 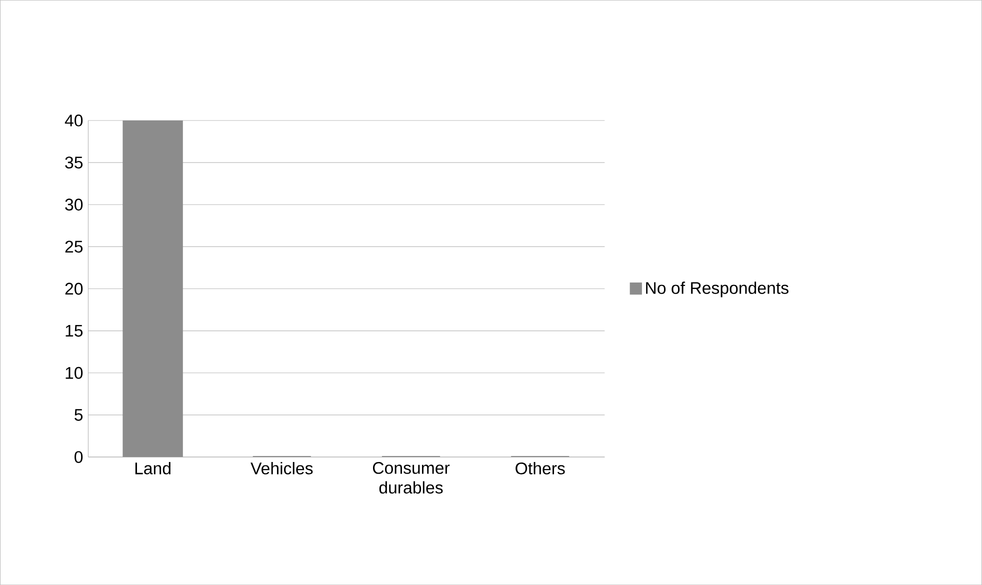 I want to click on y-tick-label: 35, so click(x=74, y=162).